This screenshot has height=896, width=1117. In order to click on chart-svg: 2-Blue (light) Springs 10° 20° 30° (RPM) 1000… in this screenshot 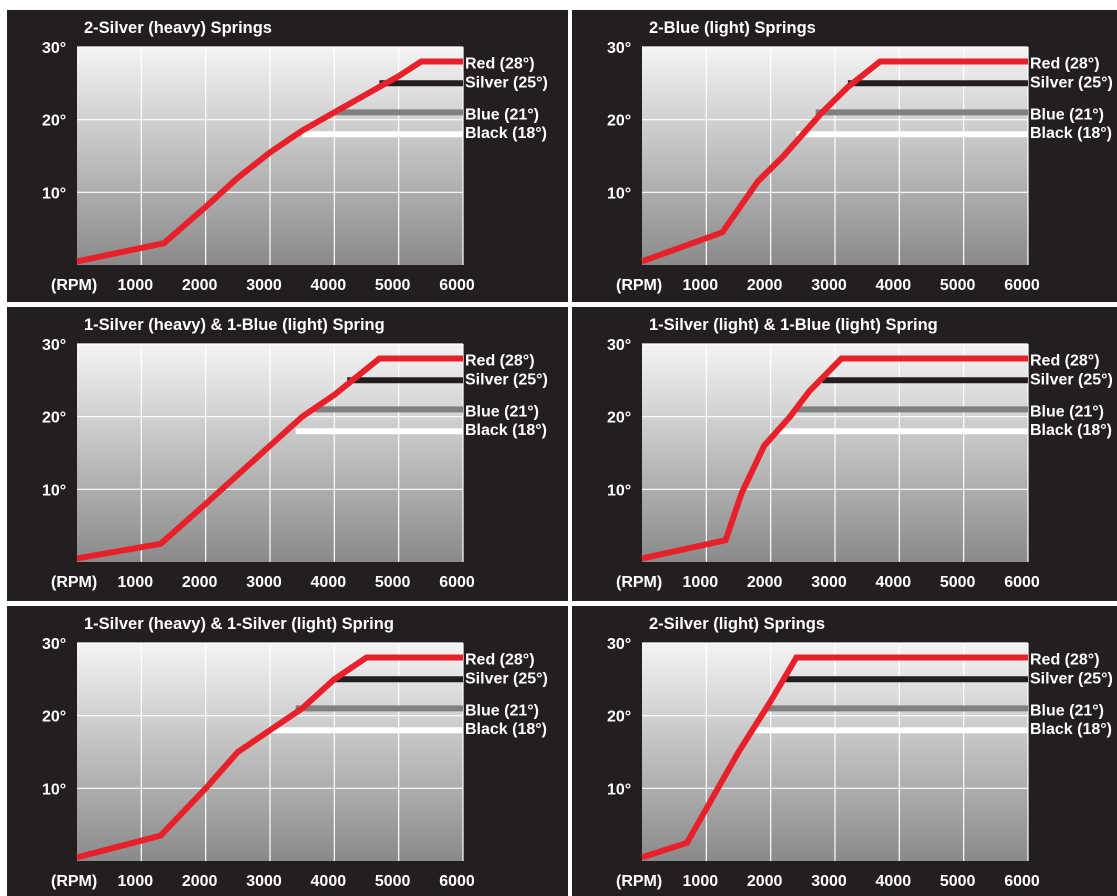, I will do `click(860, 156)`.